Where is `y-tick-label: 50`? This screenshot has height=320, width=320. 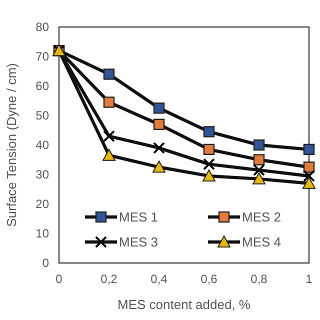
y-tick-label: 50 is located at coordinates (43, 115).